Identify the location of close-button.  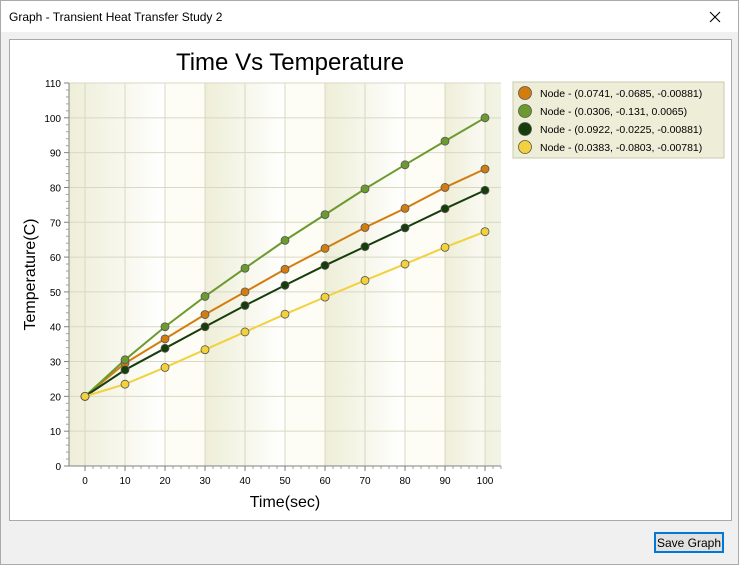
(715, 16).